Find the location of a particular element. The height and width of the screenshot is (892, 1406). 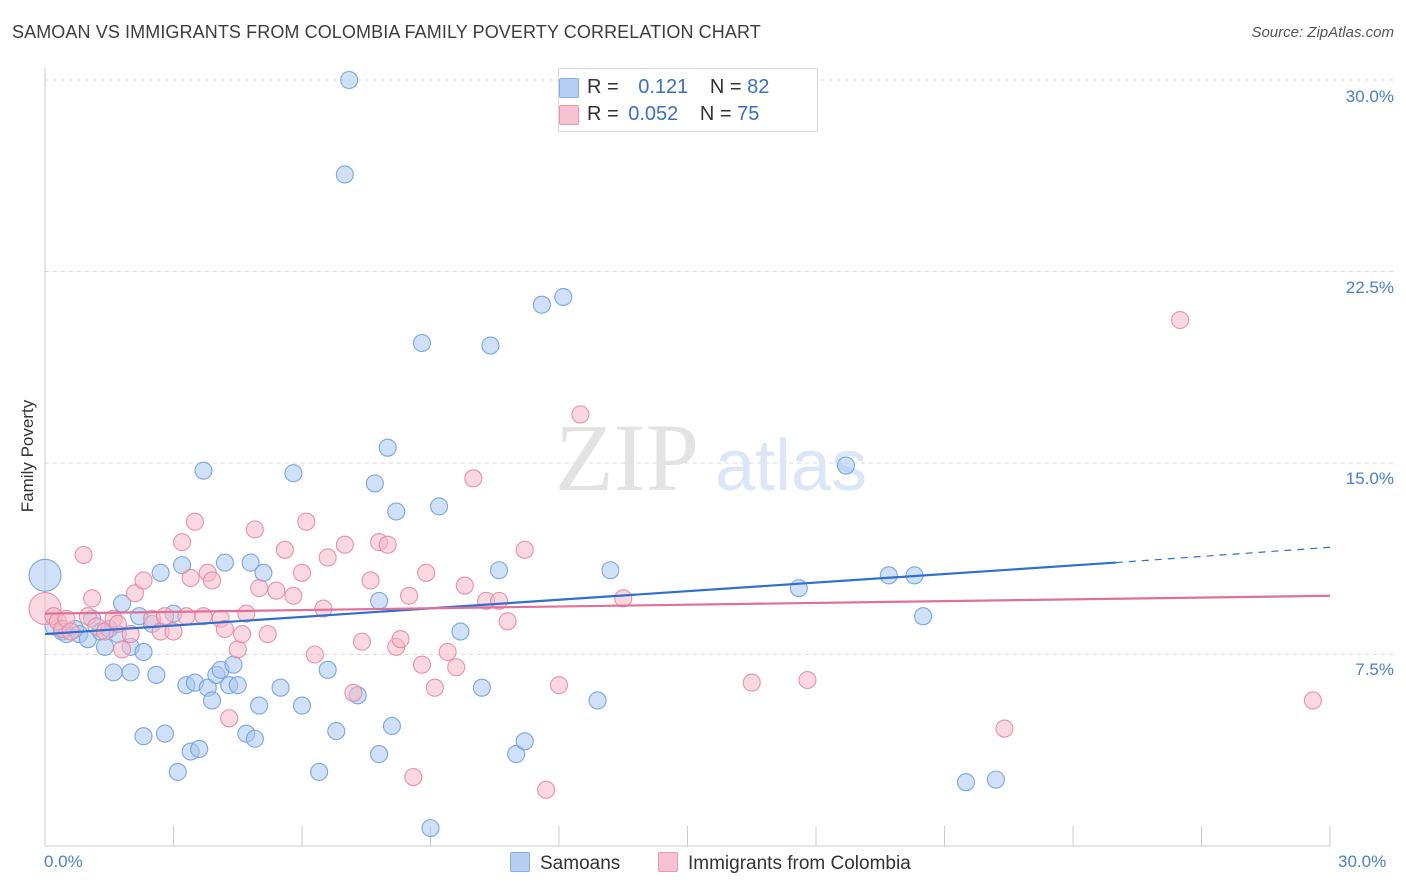

samoan-trend-line is located at coordinates (580, 598).